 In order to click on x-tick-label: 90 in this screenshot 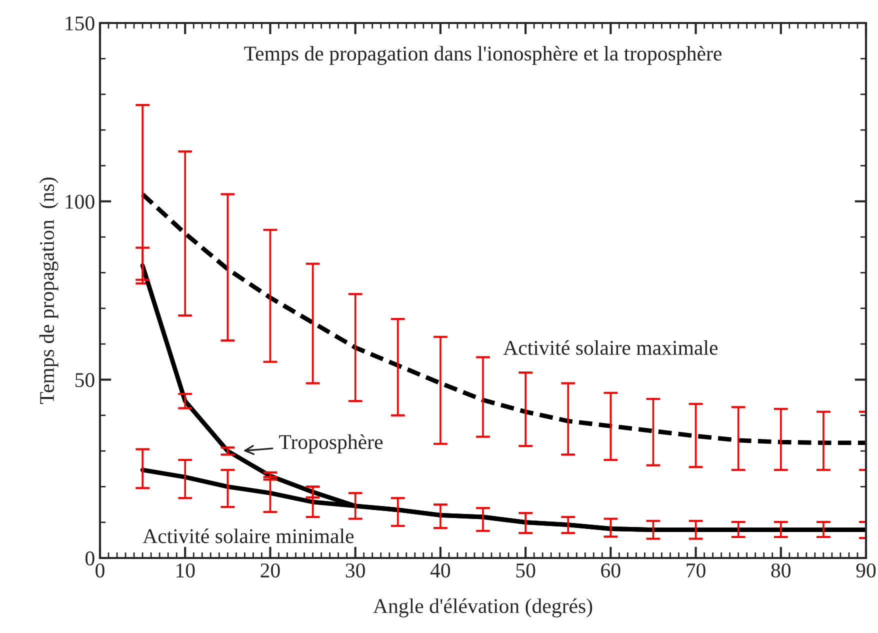, I will do `click(866, 570)`.